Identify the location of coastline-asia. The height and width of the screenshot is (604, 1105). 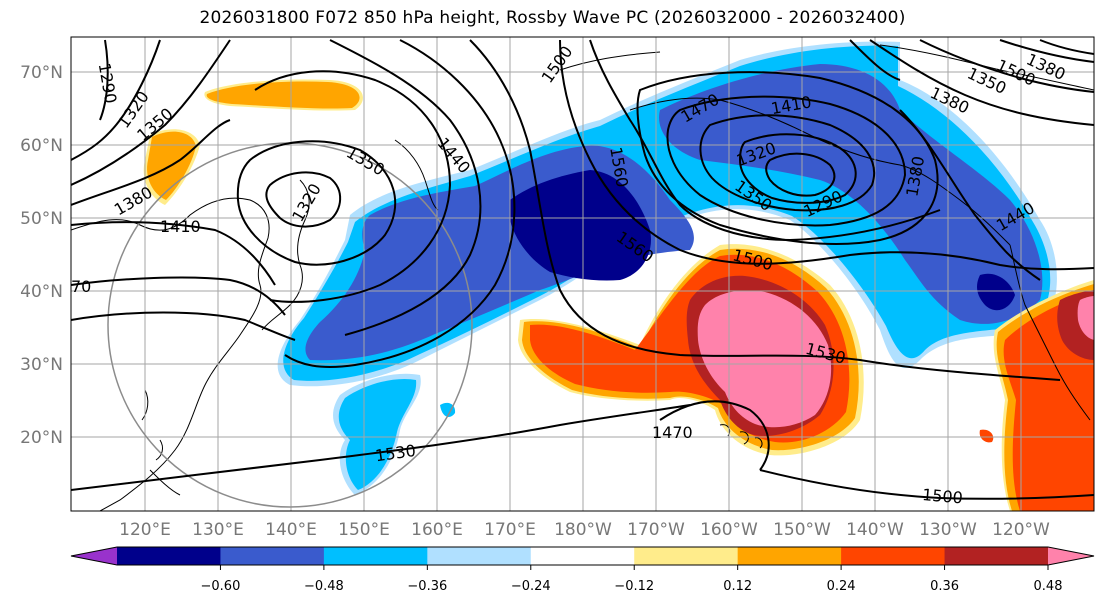
(170, 354).